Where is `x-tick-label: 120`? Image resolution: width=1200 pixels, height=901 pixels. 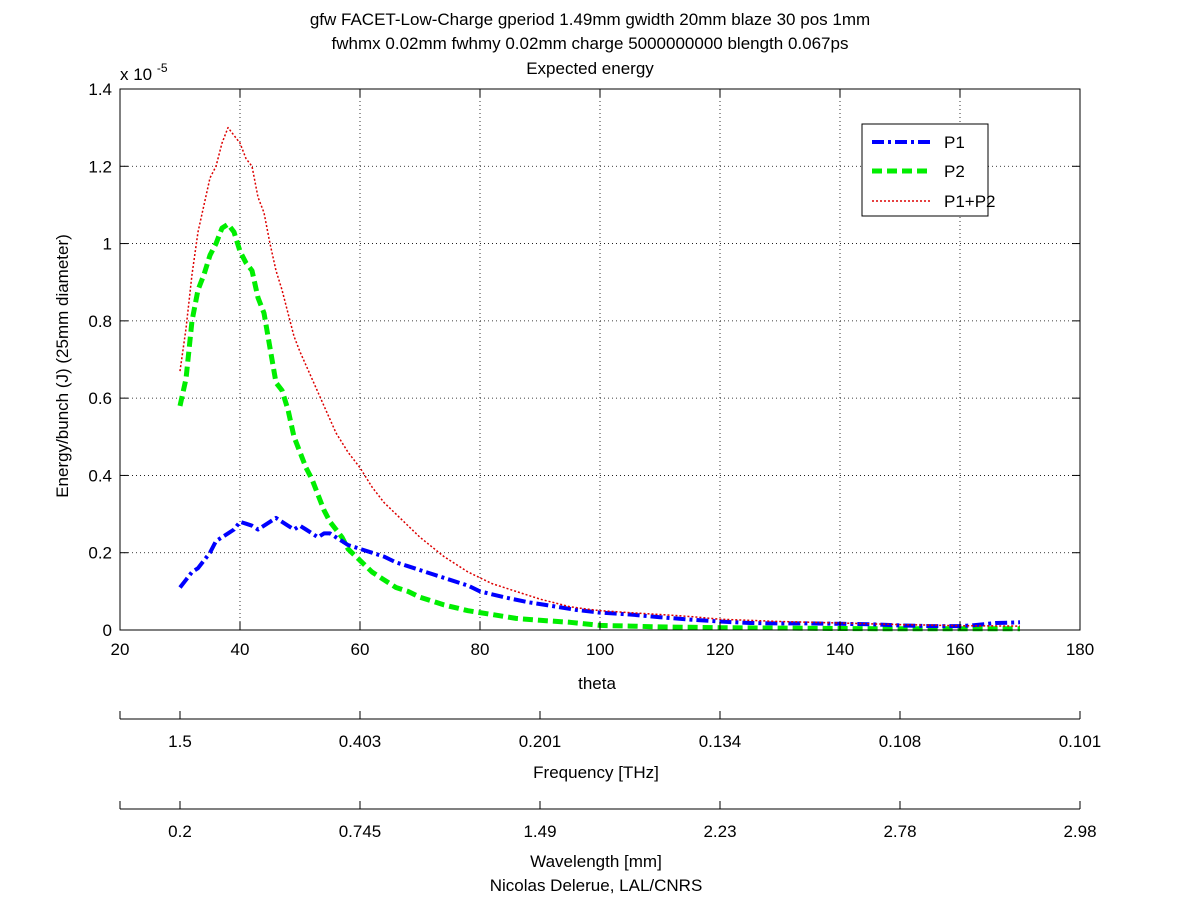 x-tick-label: 120 is located at coordinates (720, 649).